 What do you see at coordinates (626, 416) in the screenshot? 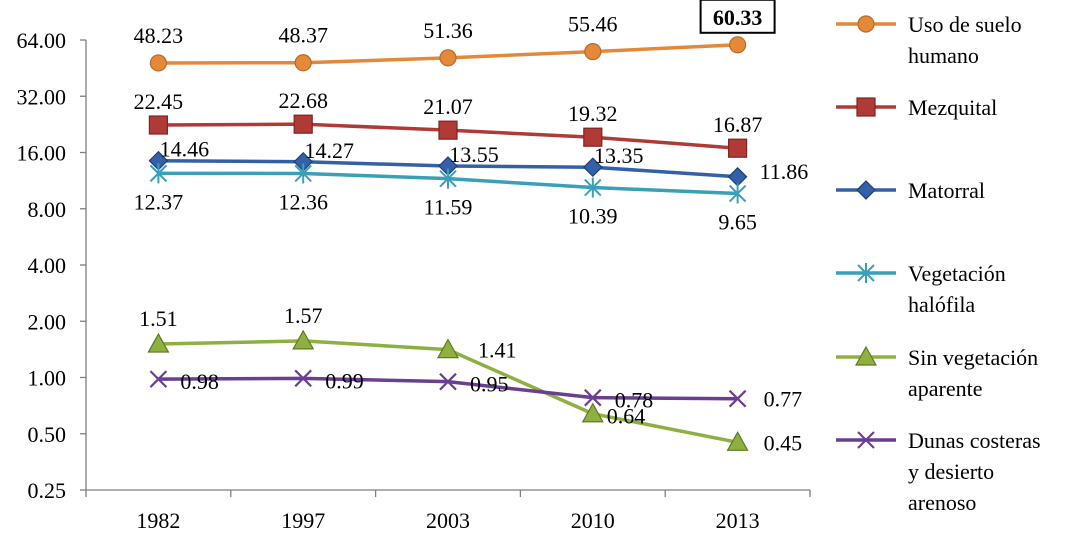
I see `data-label: 0.64` at bounding box center [626, 416].